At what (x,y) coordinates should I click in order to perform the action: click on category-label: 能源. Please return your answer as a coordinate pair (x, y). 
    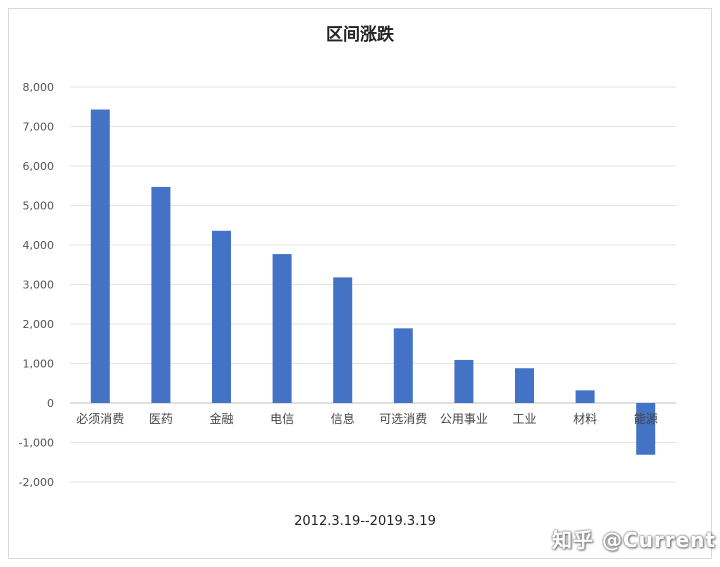
    Looking at the image, I should click on (646, 419).